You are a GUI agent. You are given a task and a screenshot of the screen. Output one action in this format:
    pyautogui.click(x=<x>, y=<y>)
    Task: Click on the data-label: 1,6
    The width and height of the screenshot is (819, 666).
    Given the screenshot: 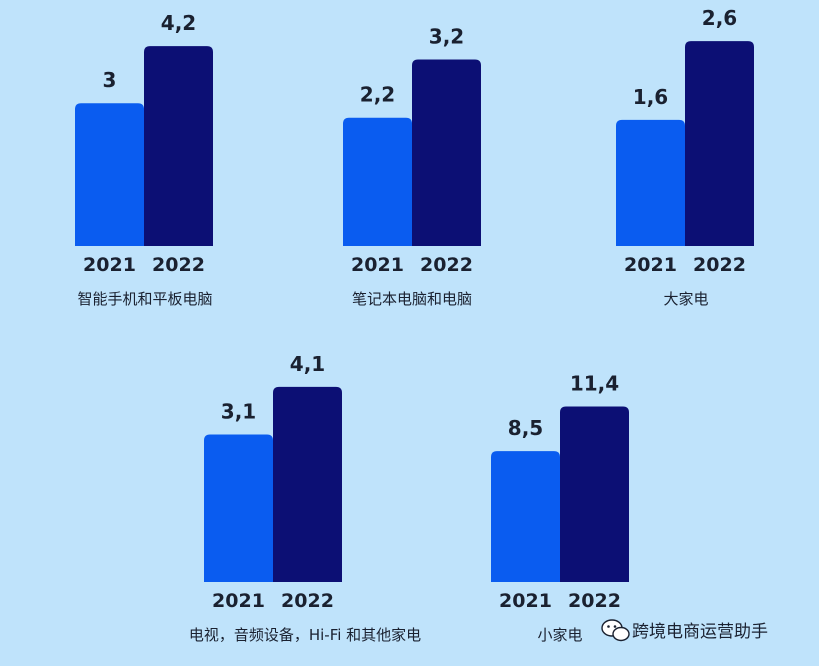 What is the action you would take?
    pyautogui.click(x=650, y=97)
    